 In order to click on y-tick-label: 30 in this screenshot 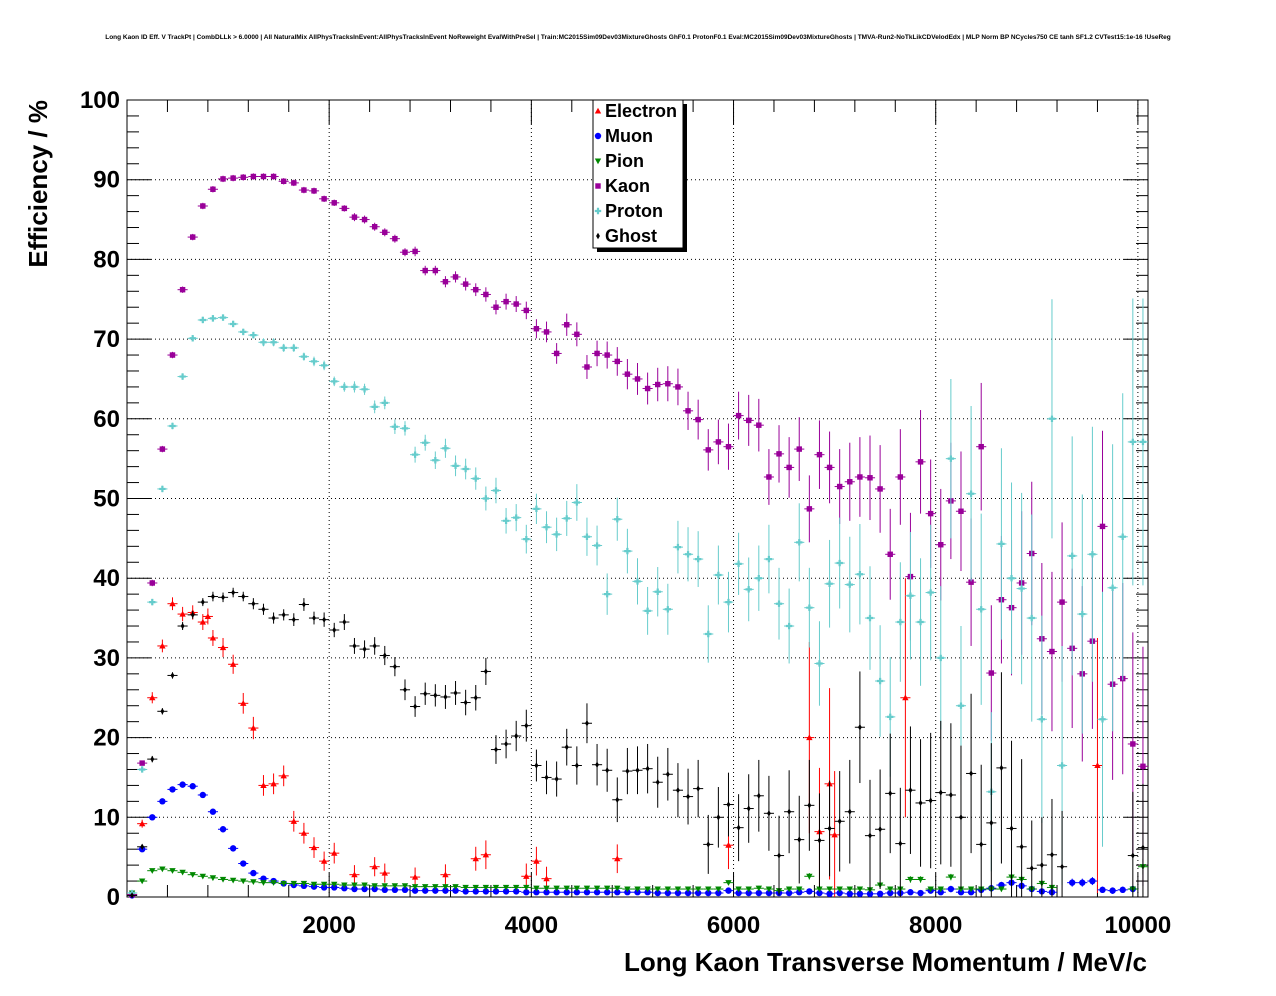, I will do `click(106, 658)`.